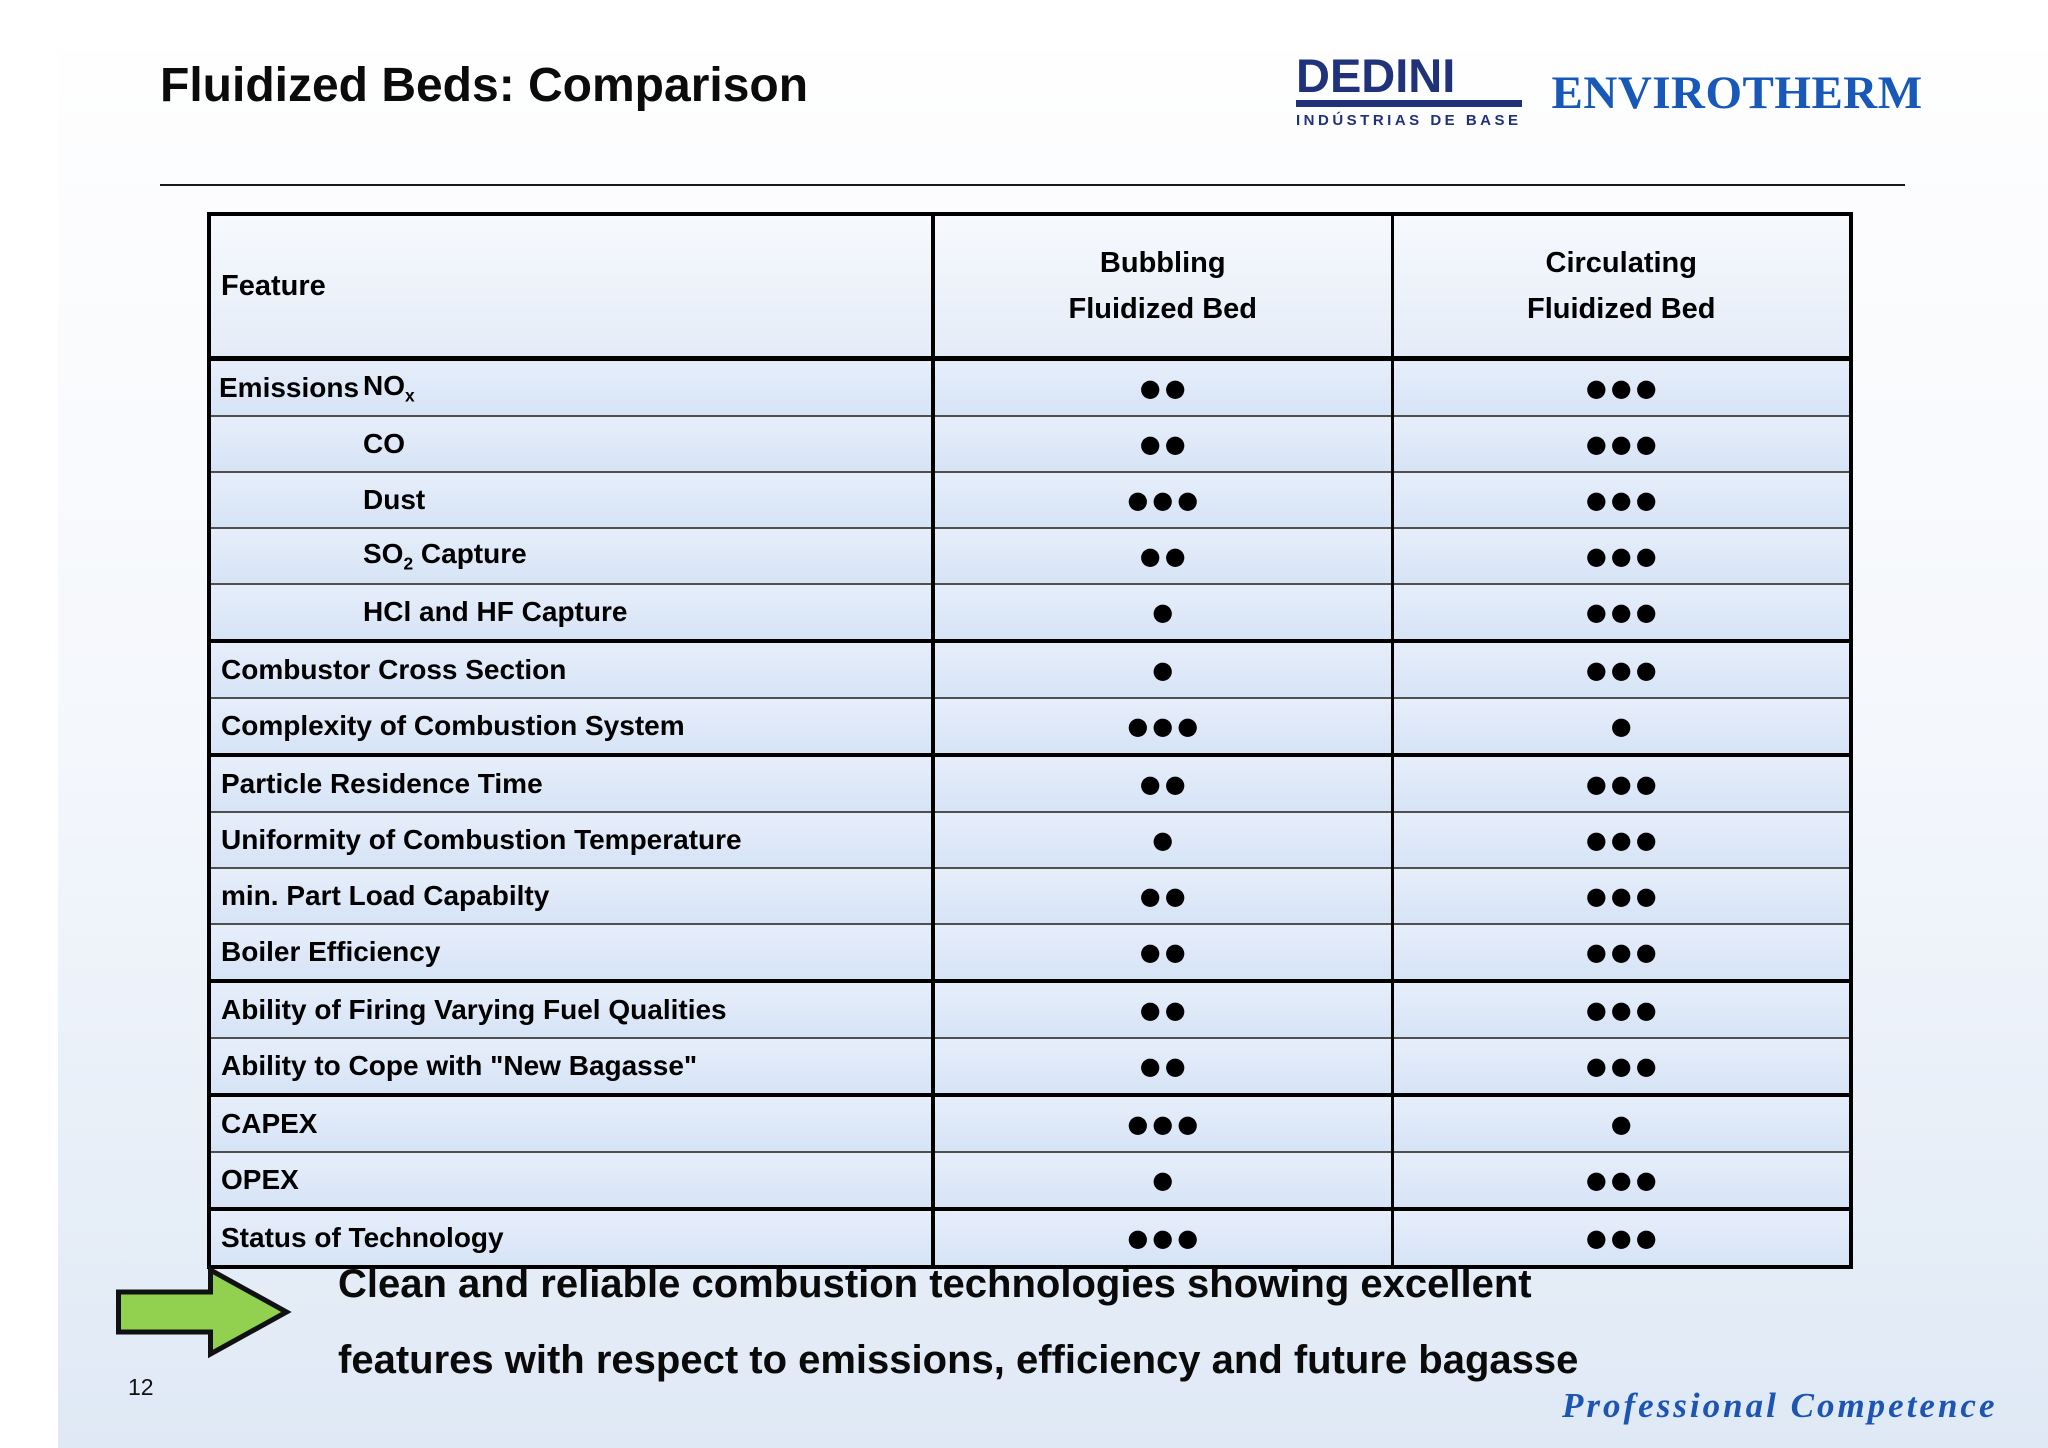 The width and height of the screenshot is (2048, 1448). I want to click on envirotherm-logo: ENVIROTHERM, so click(1737, 93).